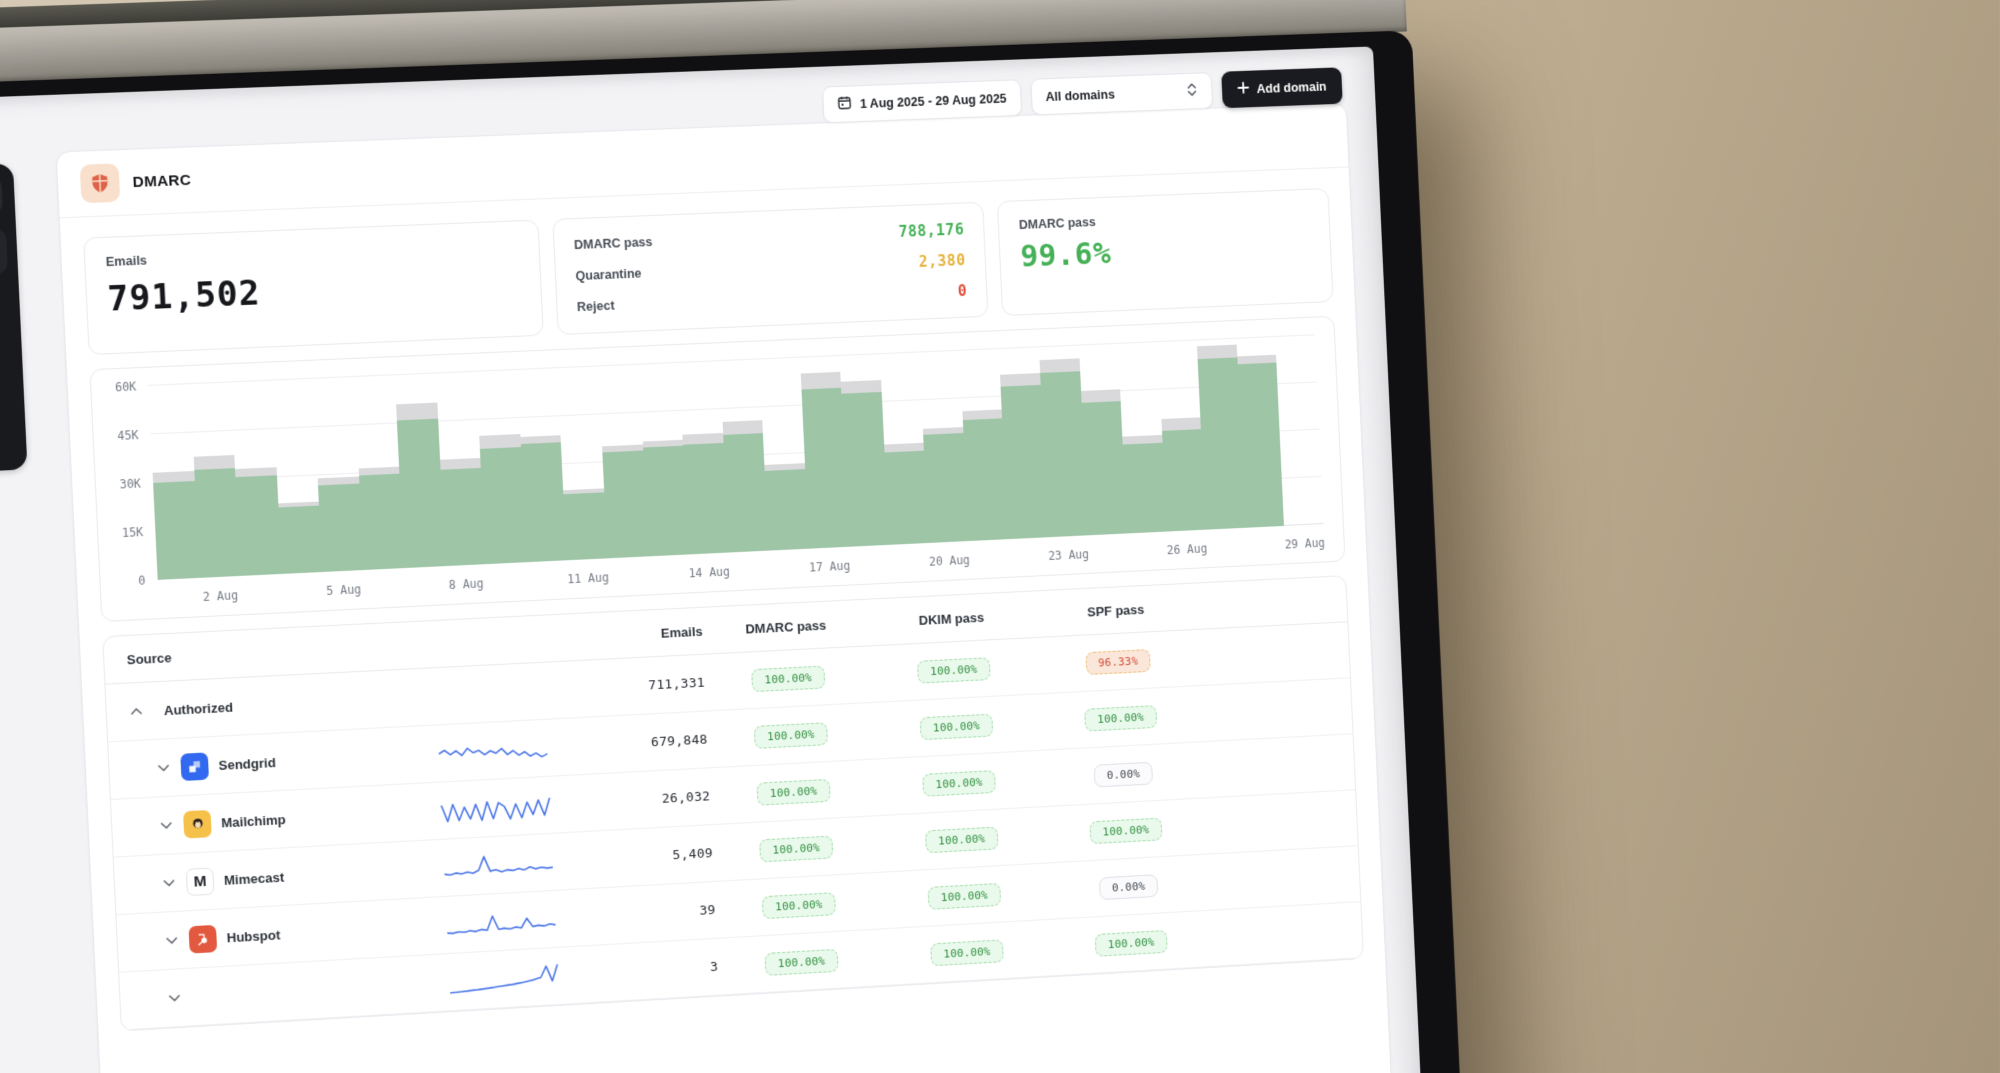 This screenshot has width=2000, height=1073. Describe the element at coordinates (313, 287) in the screenshot. I see `emails-stat-card: Emails 791,502` at that location.